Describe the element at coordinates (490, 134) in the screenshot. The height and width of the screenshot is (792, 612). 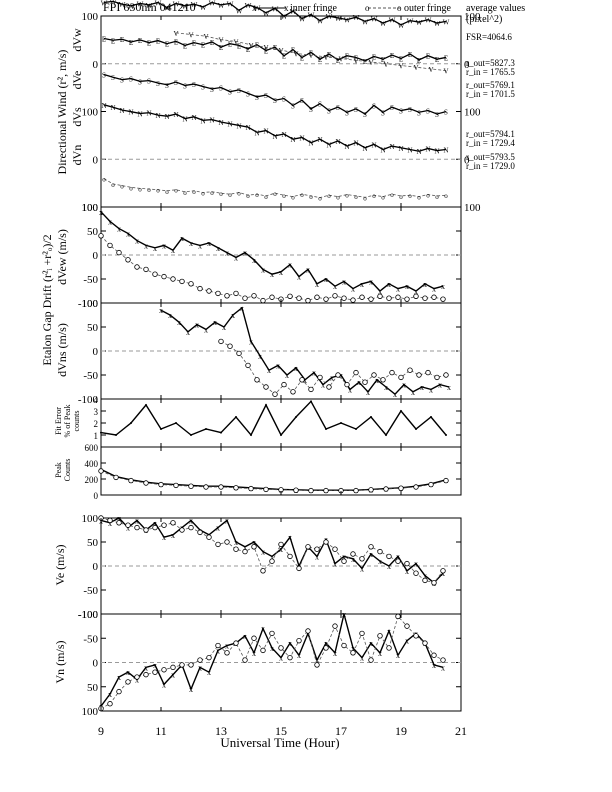
I see `annotation-rout-3: r_out=5794.1` at that location.